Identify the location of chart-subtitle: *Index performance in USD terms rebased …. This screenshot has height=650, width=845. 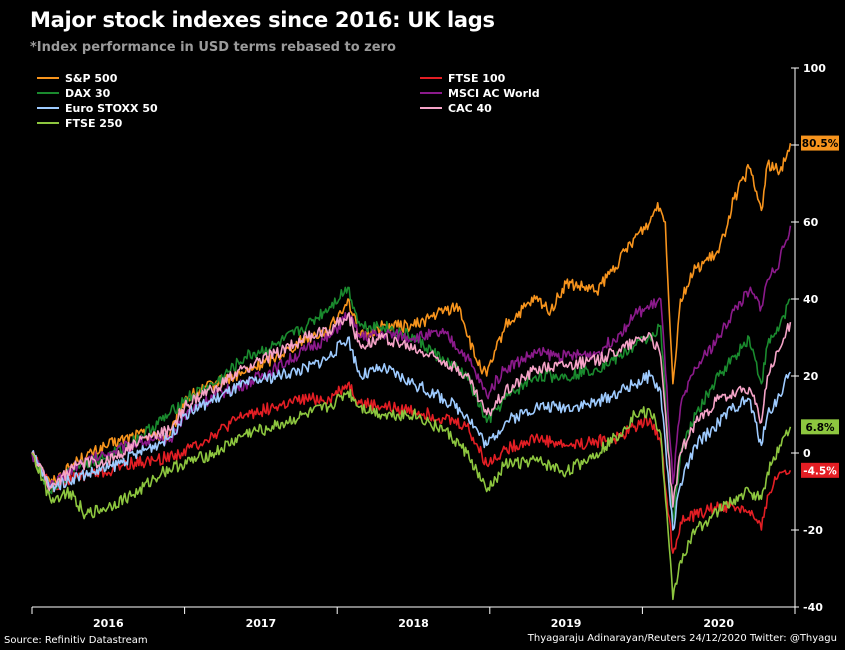
(213, 47).